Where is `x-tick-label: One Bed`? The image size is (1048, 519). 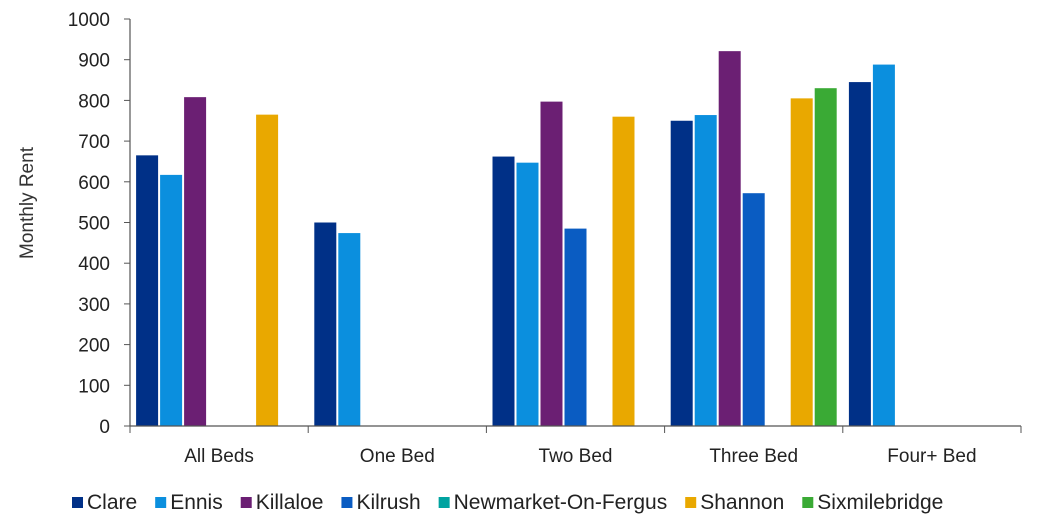 x-tick-label: One Bed is located at coordinates (397, 456).